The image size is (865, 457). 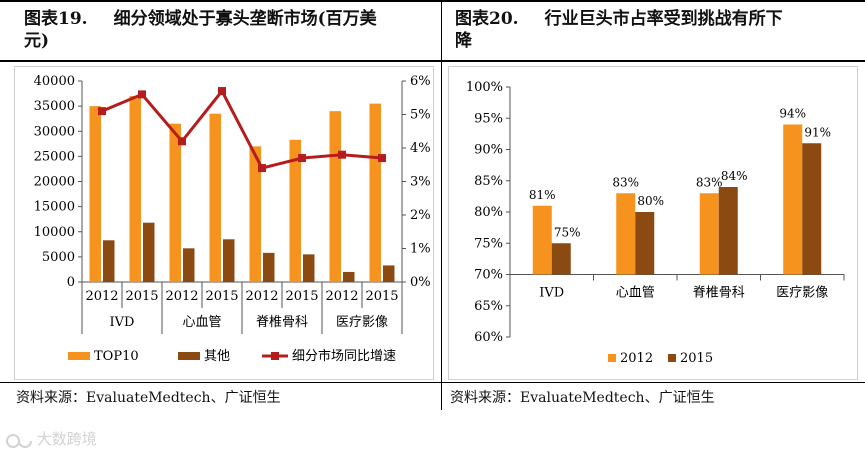 What do you see at coordinates (696, 358) in the screenshot?
I see `legend-label-2015: 2015` at bounding box center [696, 358].